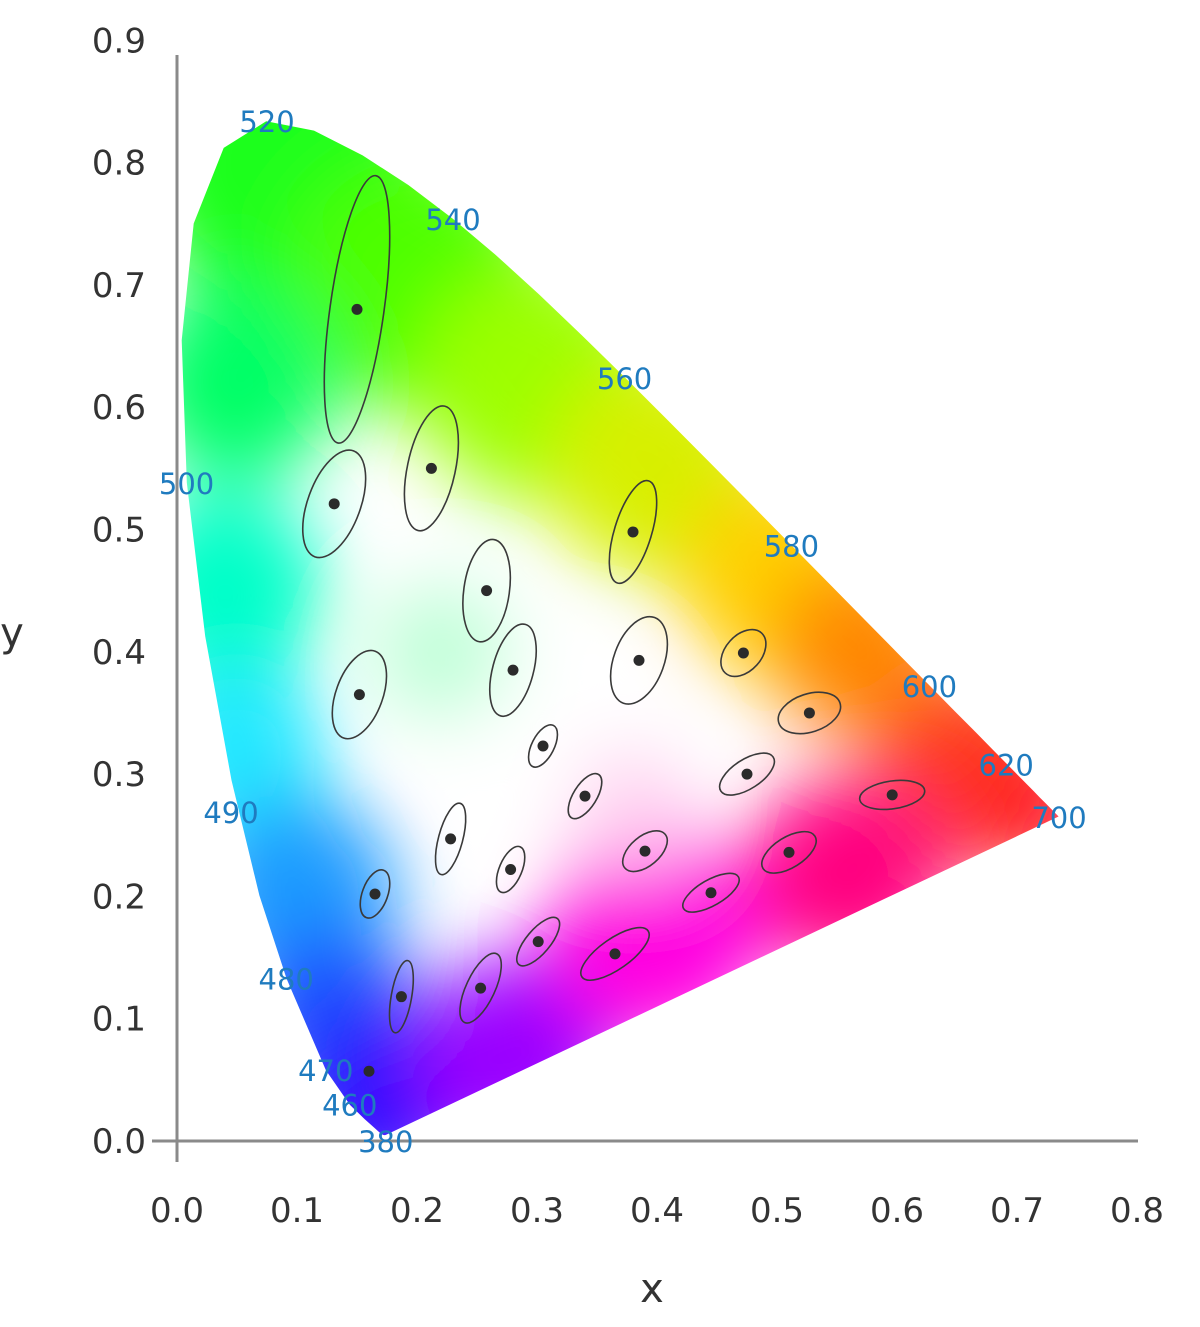  I want to click on wavelength-label: 700, so click(1058, 818).